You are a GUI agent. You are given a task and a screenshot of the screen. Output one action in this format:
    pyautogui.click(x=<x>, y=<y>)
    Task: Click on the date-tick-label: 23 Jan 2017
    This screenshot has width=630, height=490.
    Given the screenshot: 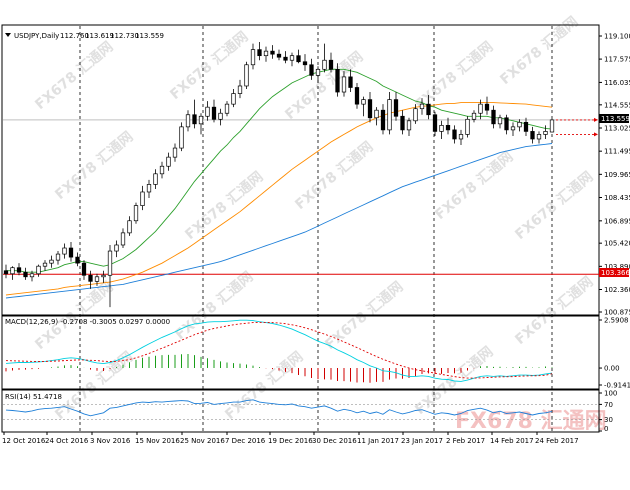 What is the action you would take?
    pyautogui.click(x=422, y=441)
    